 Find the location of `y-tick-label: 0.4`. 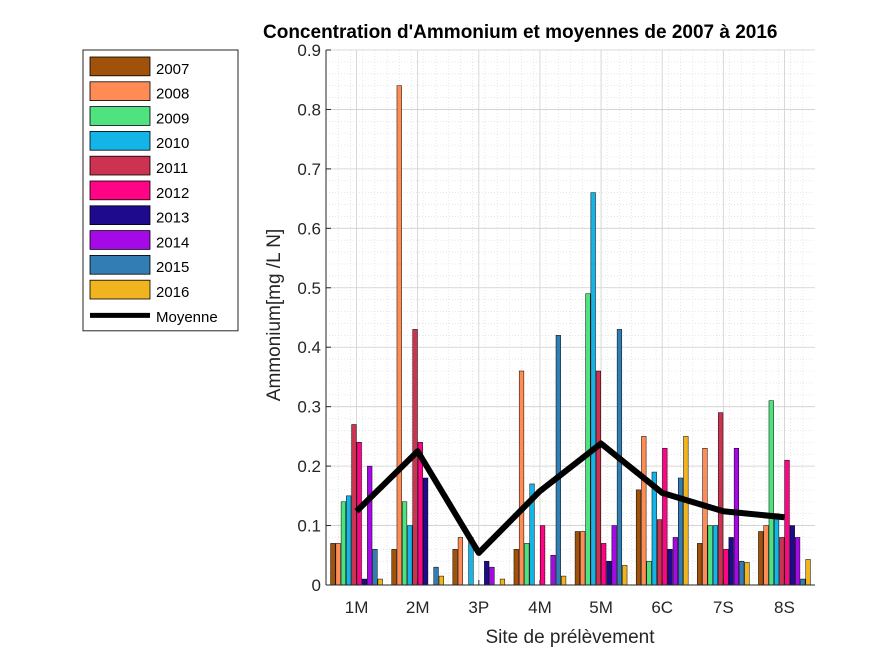

y-tick-label: 0.4 is located at coordinates (309, 347).